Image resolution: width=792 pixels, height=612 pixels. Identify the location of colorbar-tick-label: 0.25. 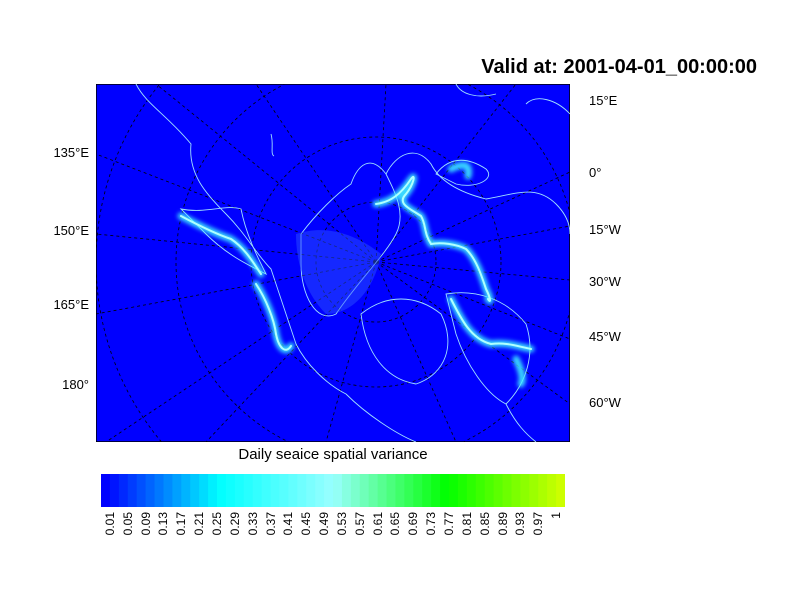
(217, 524).